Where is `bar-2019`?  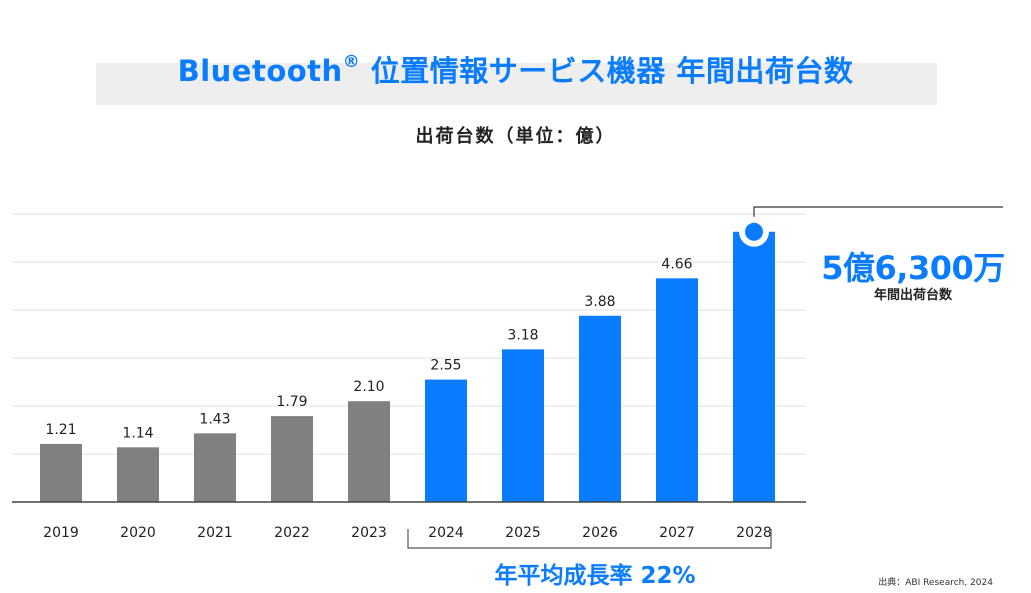 bar-2019 is located at coordinates (61, 472).